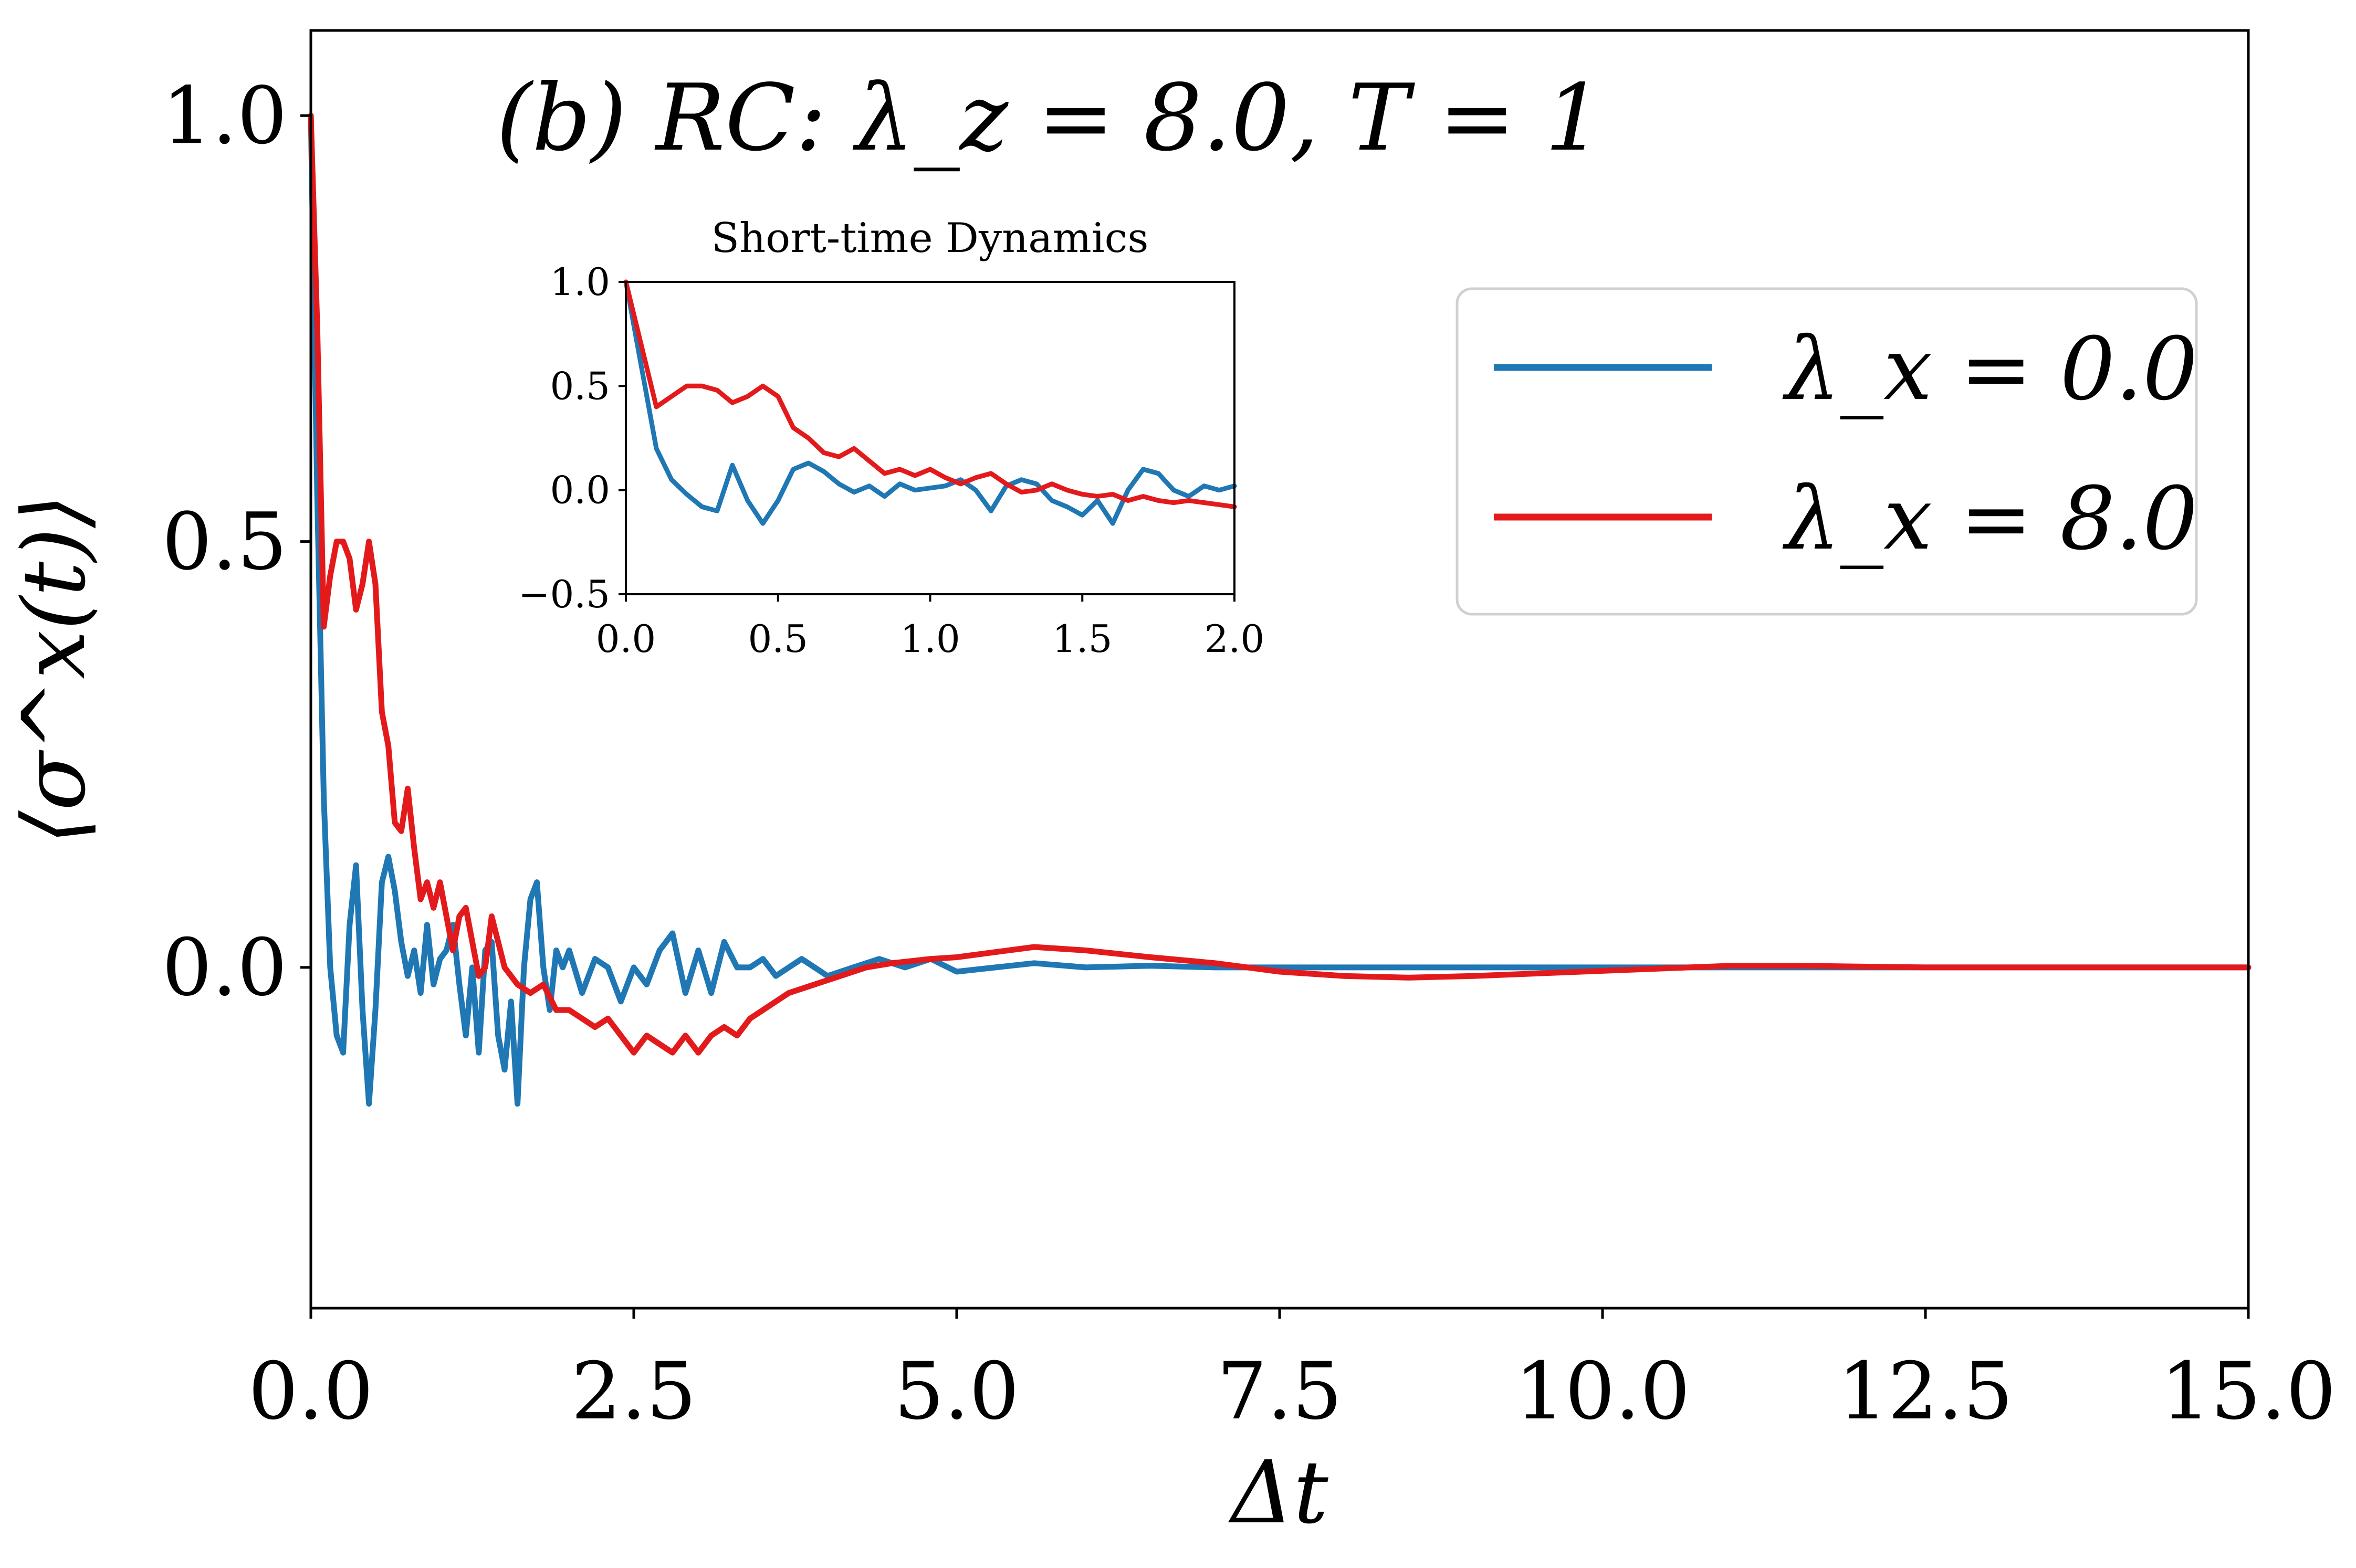 This screenshot has height=1568, width=2356. Describe the element at coordinates (1278, 1492) in the screenshot. I see `main-x-axis-label: Δt` at that location.